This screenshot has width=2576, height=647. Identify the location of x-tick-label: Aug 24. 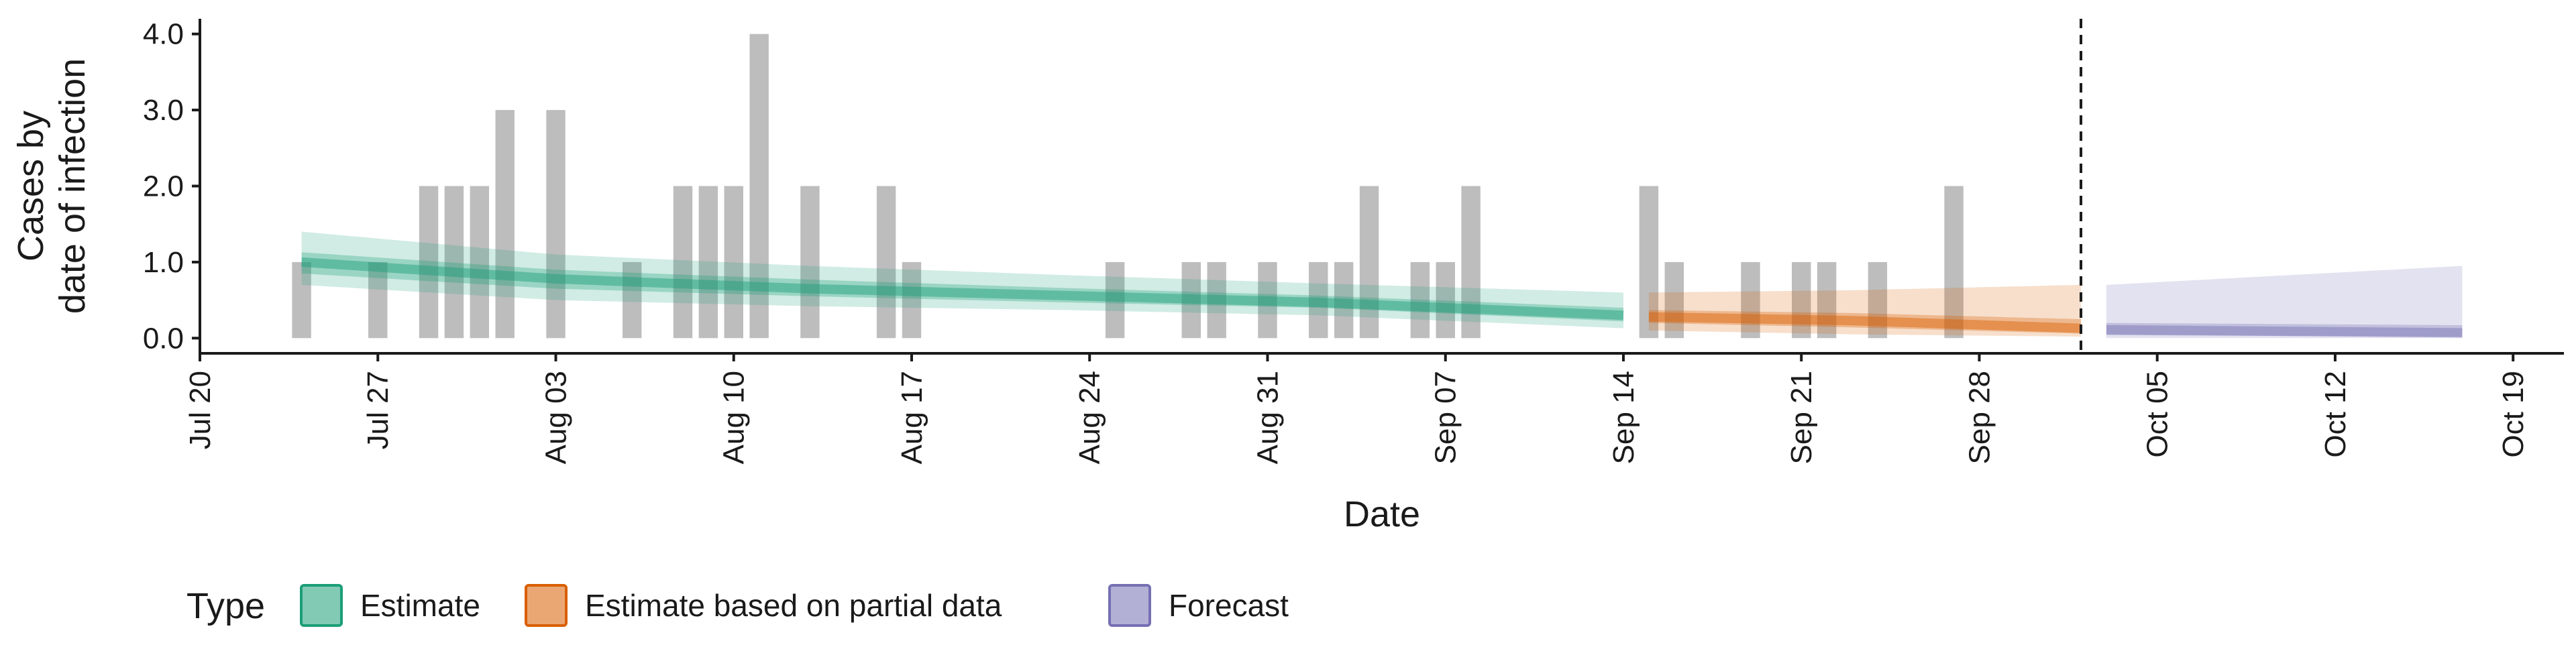
(1089, 417).